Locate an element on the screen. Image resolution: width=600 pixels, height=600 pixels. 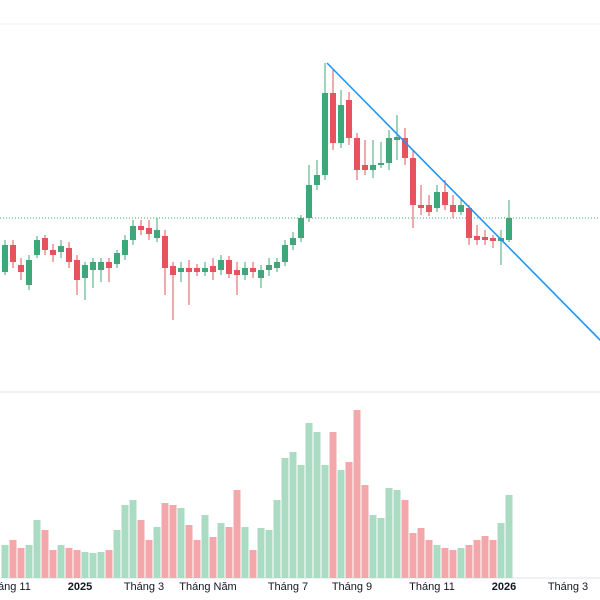
time-axis-label: Tháng Năm is located at coordinates (207, 587).